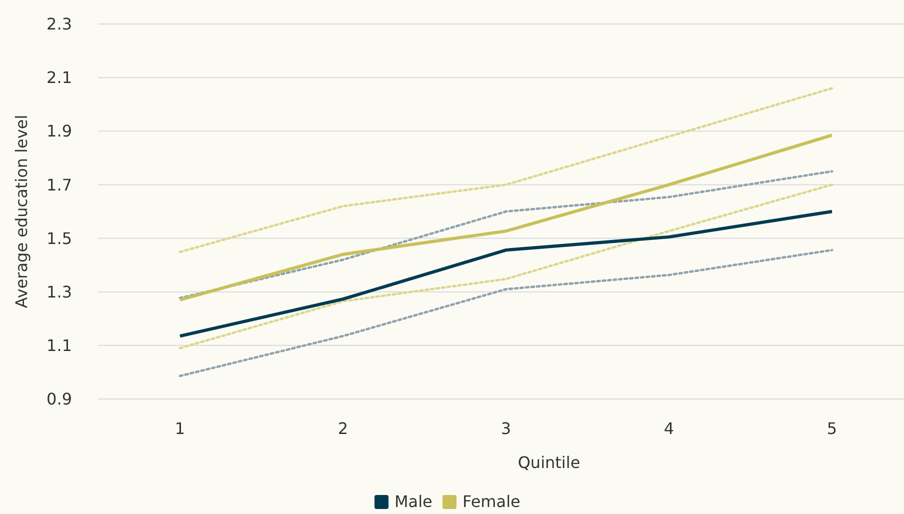 The image size is (904, 514). Describe the element at coordinates (59, 184) in the screenshot. I see `y-tick-label: 1.7` at that location.